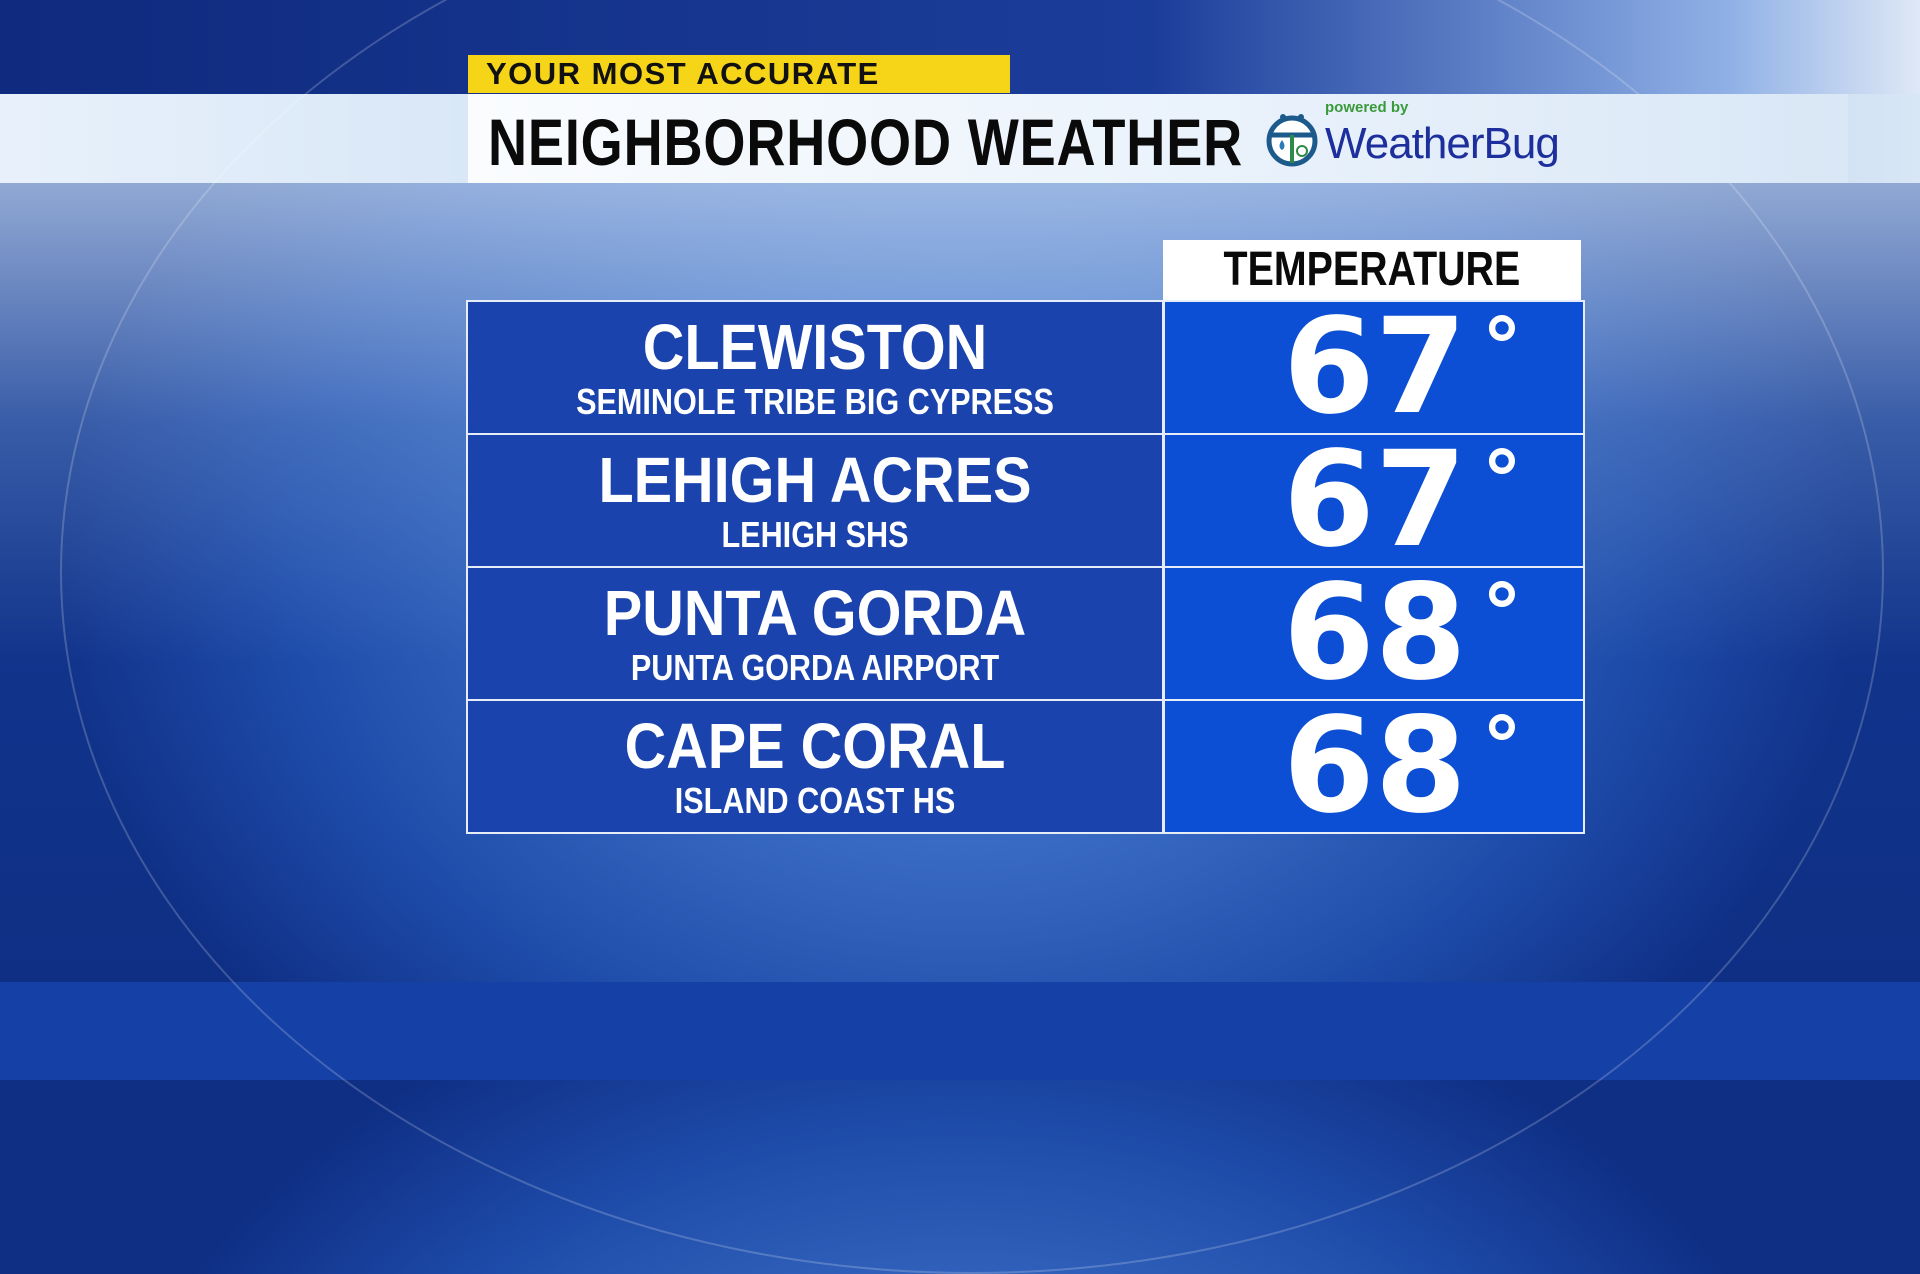  Describe the element at coordinates (815, 800) in the screenshot. I see `station-name: ISLAND COAST HS` at that location.